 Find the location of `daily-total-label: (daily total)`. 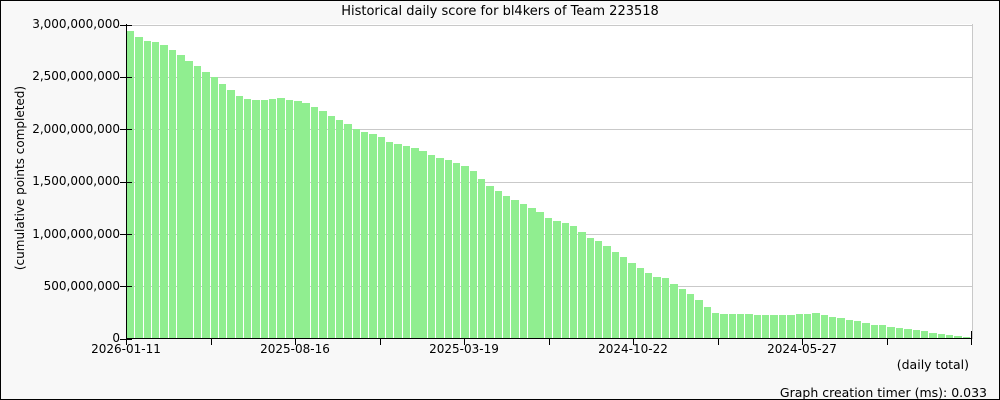

daily-total-label: (daily total) is located at coordinates (932, 364).